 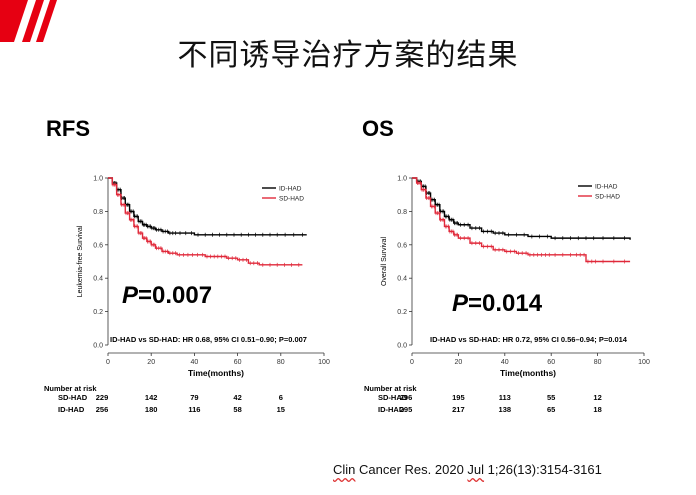 I want to click on risk-title-os: Number at risk, so click(x=390, y=388).